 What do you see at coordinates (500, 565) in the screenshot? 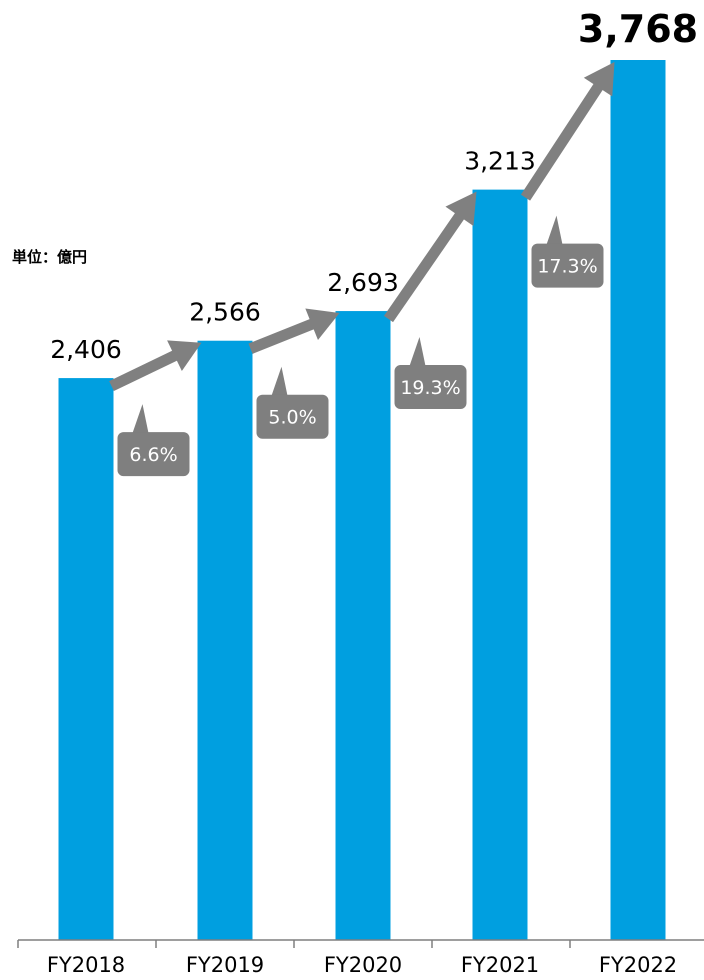
I see `bar-fy2021` at bounding box center [500, 565].